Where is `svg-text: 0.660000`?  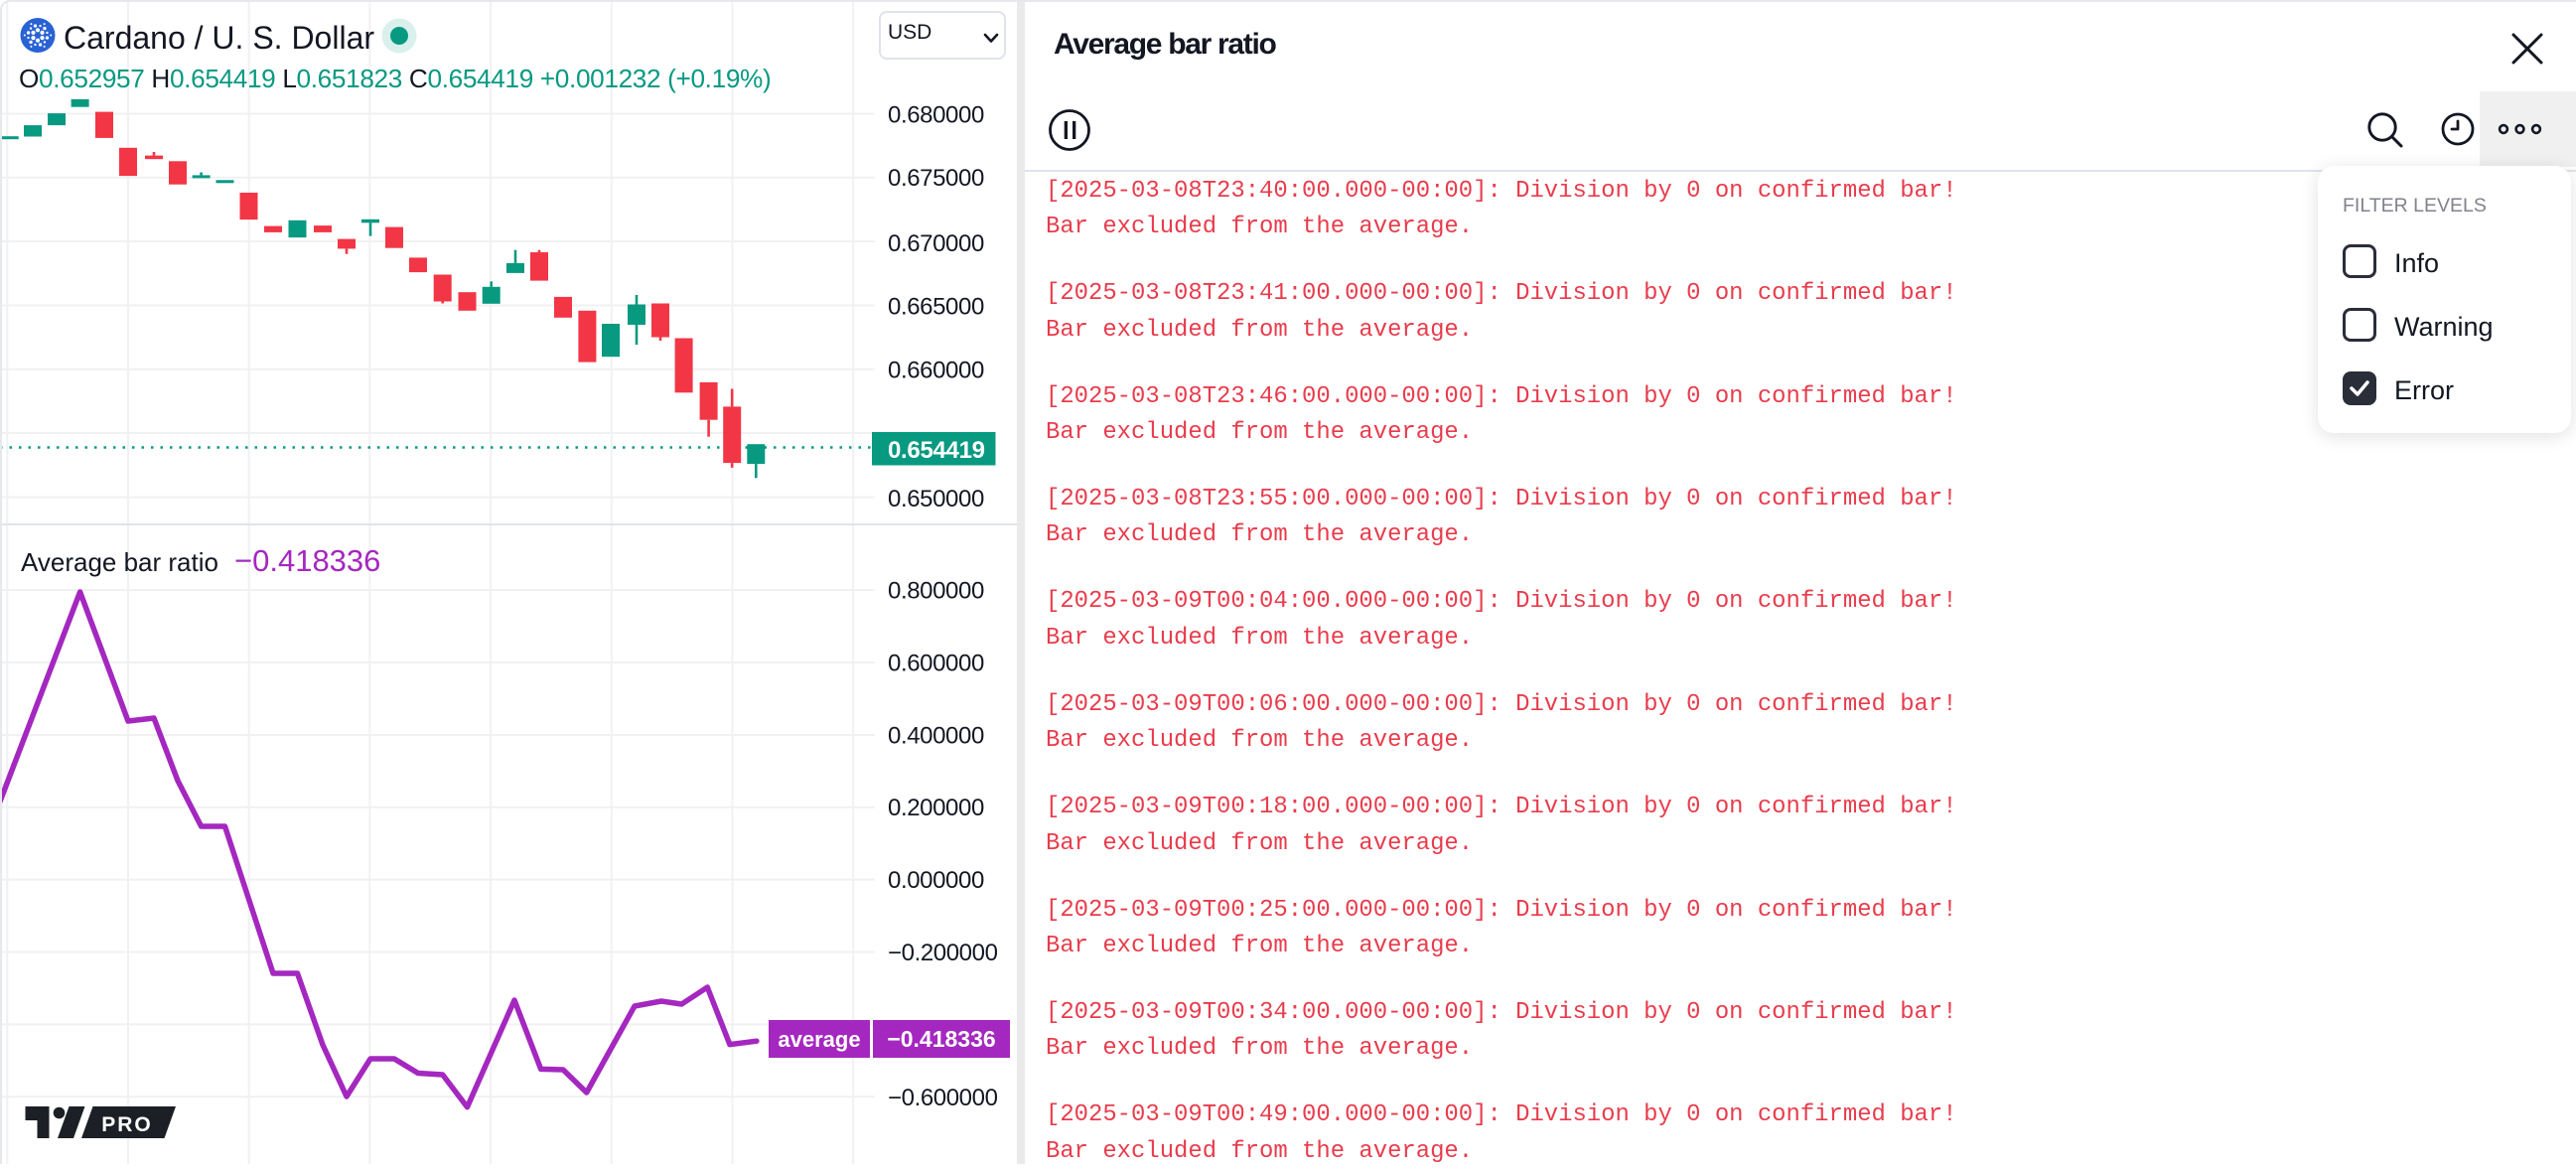
svg-text: 0.660000 is located at coordinates (936, 370).